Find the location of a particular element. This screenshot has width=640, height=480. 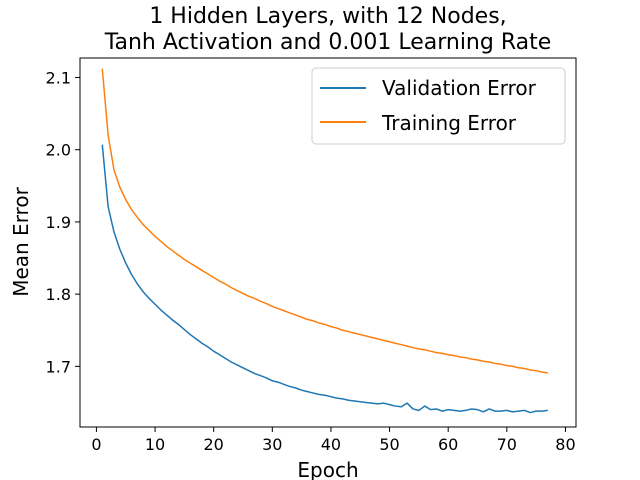

x-tick-label: 70 is located at coordinates (507, 444).